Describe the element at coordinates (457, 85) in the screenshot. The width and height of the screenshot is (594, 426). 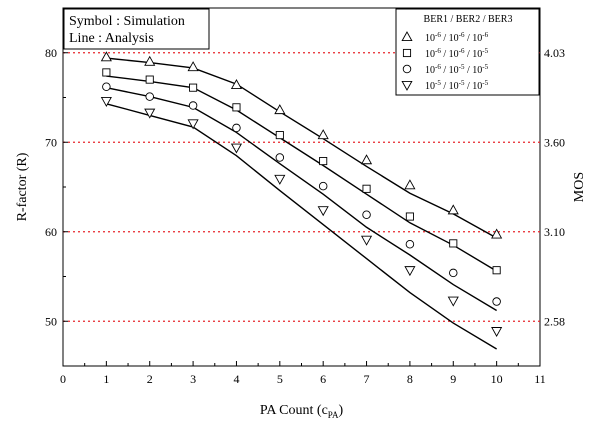
I see `legend-entry-label: 10-5 / 10-5 / 10-5` at that location.